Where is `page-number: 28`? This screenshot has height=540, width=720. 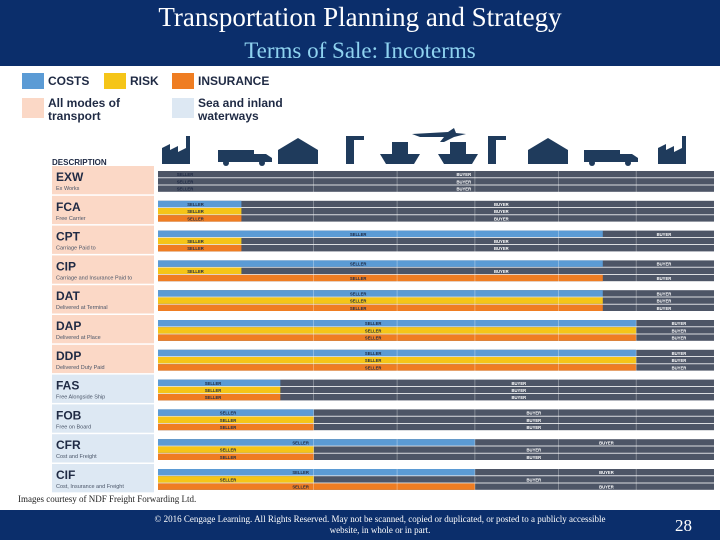 page-number: 28 is located at coordinates (683, 525).